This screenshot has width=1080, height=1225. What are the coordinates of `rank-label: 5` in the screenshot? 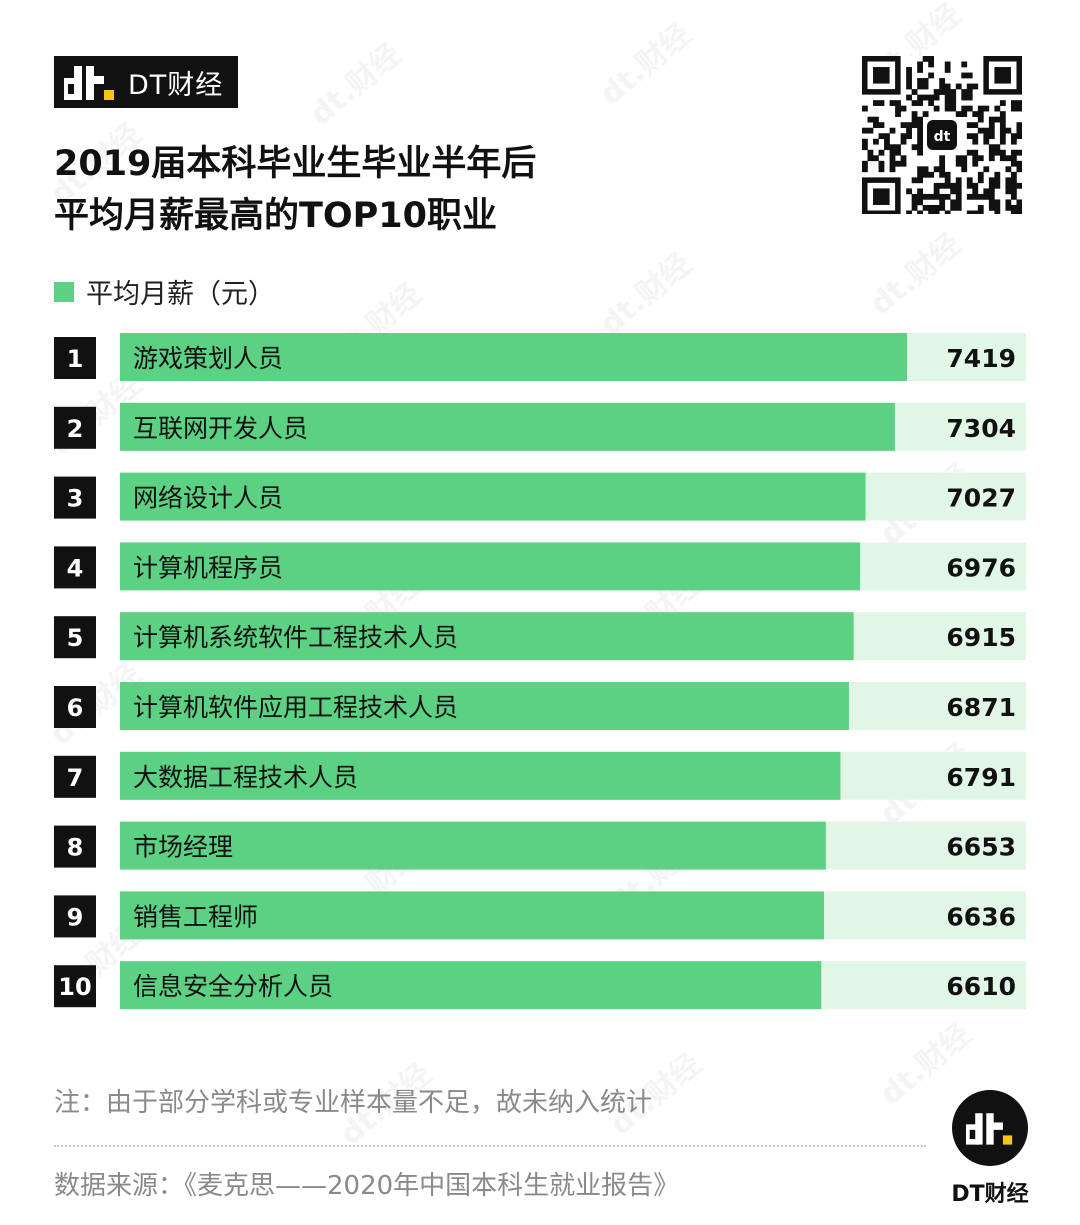 It's located at (75, 638).